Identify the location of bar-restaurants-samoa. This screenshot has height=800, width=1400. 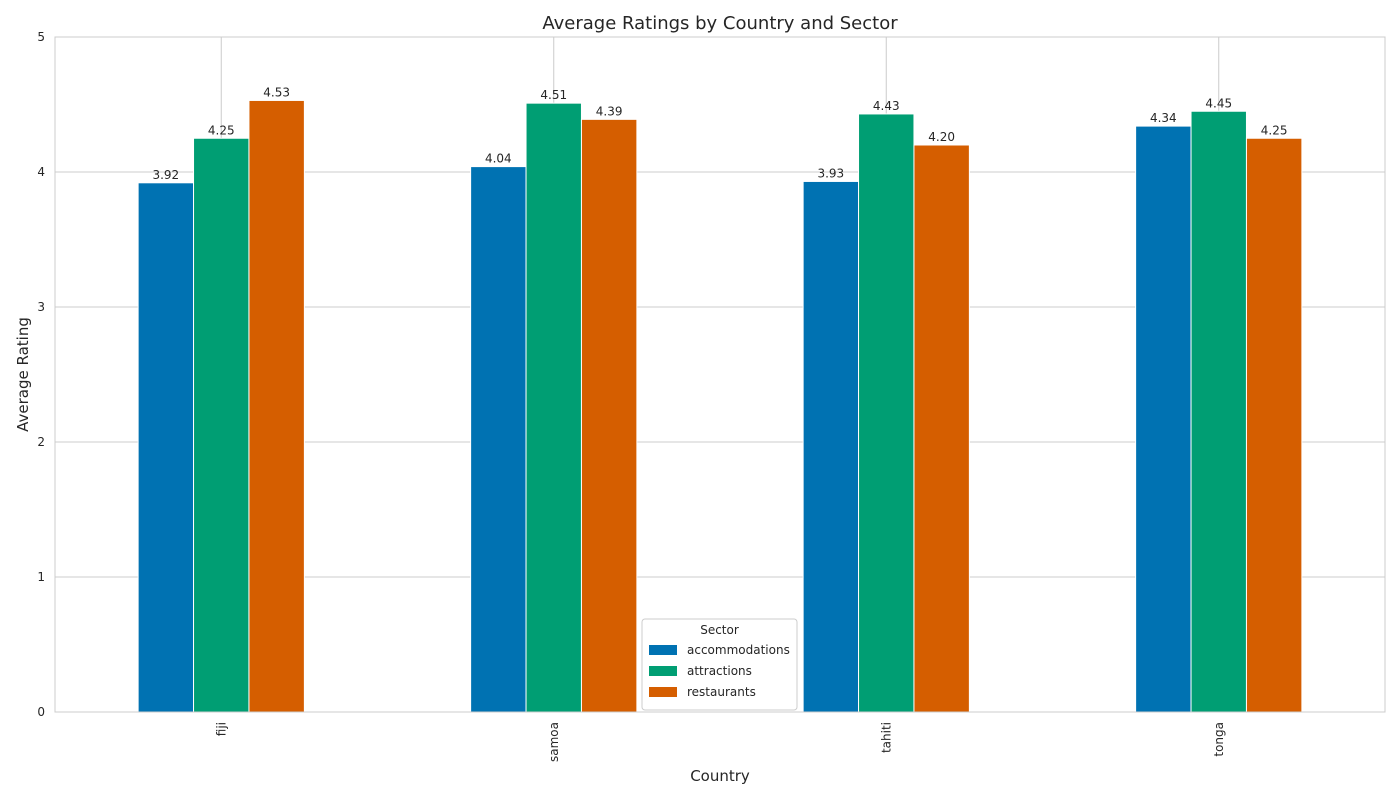
(609, 415).